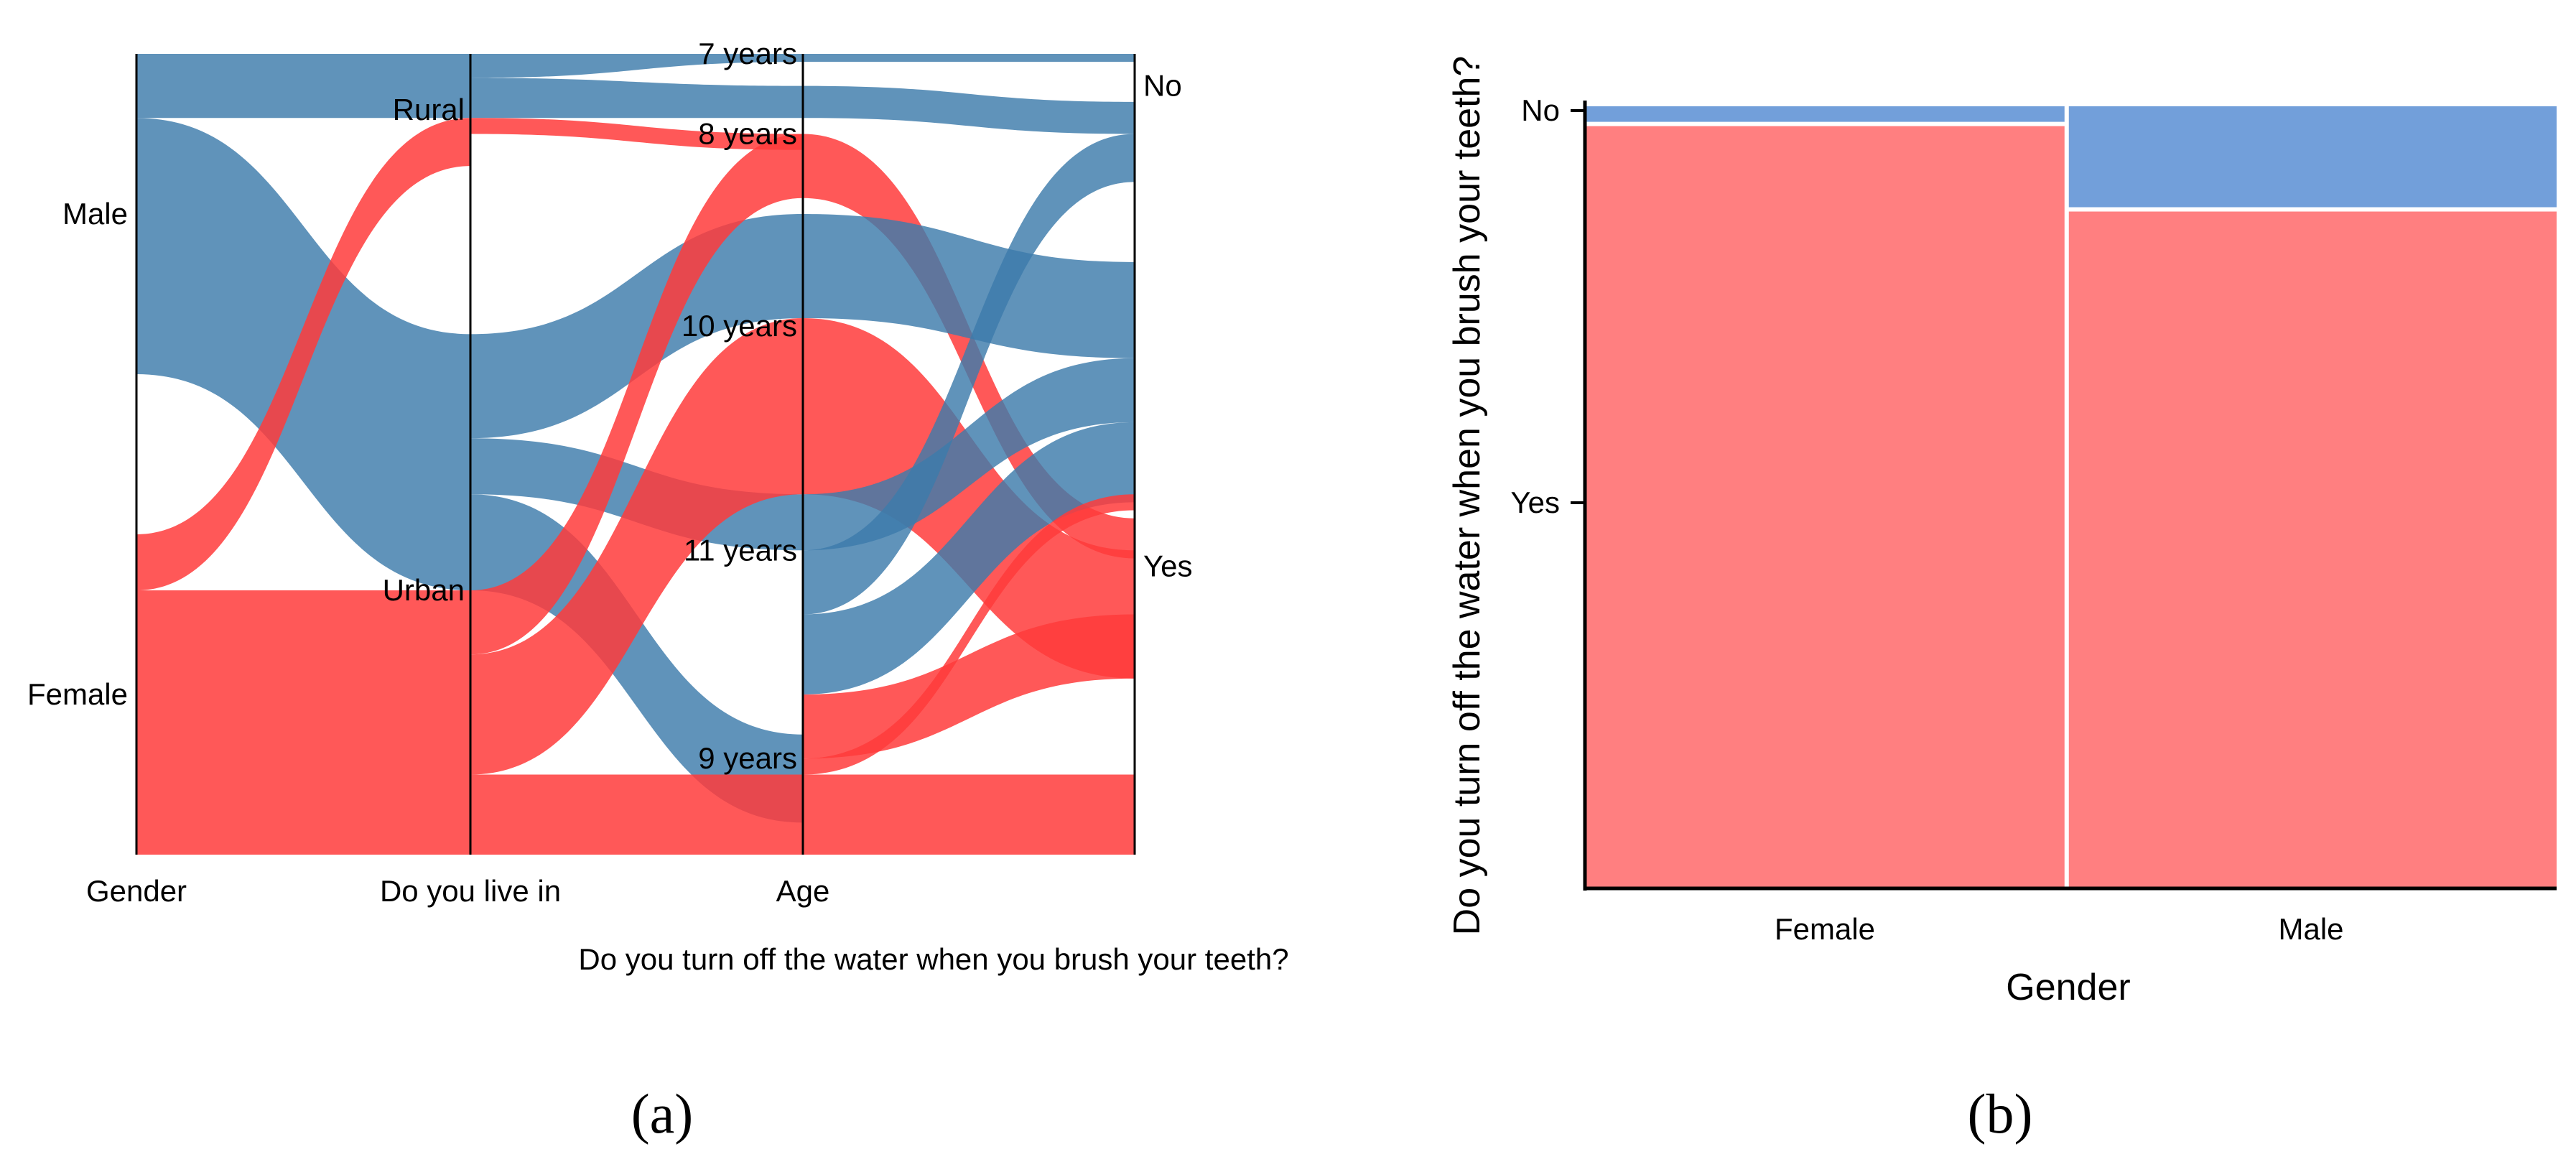  Describe the element at coordinates (77, 694) in the screenshot. I see `category-label-0-1: Female` at that location.